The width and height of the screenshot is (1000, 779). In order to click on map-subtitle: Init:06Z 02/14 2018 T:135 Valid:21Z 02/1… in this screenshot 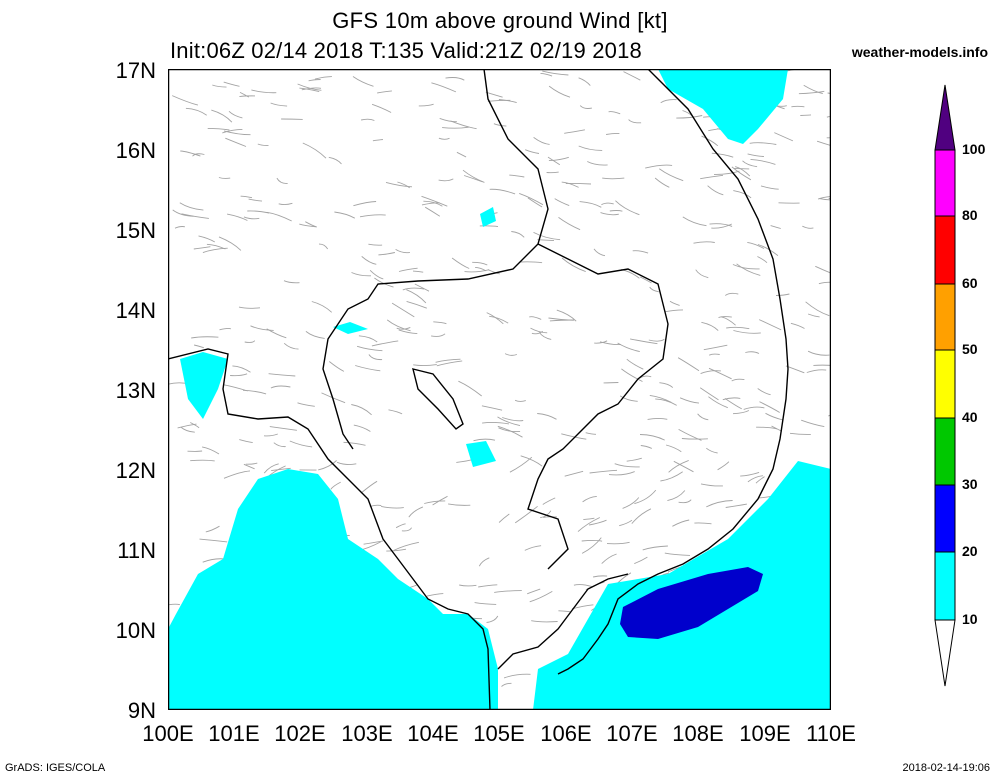, I will do `click(406, 50)`.